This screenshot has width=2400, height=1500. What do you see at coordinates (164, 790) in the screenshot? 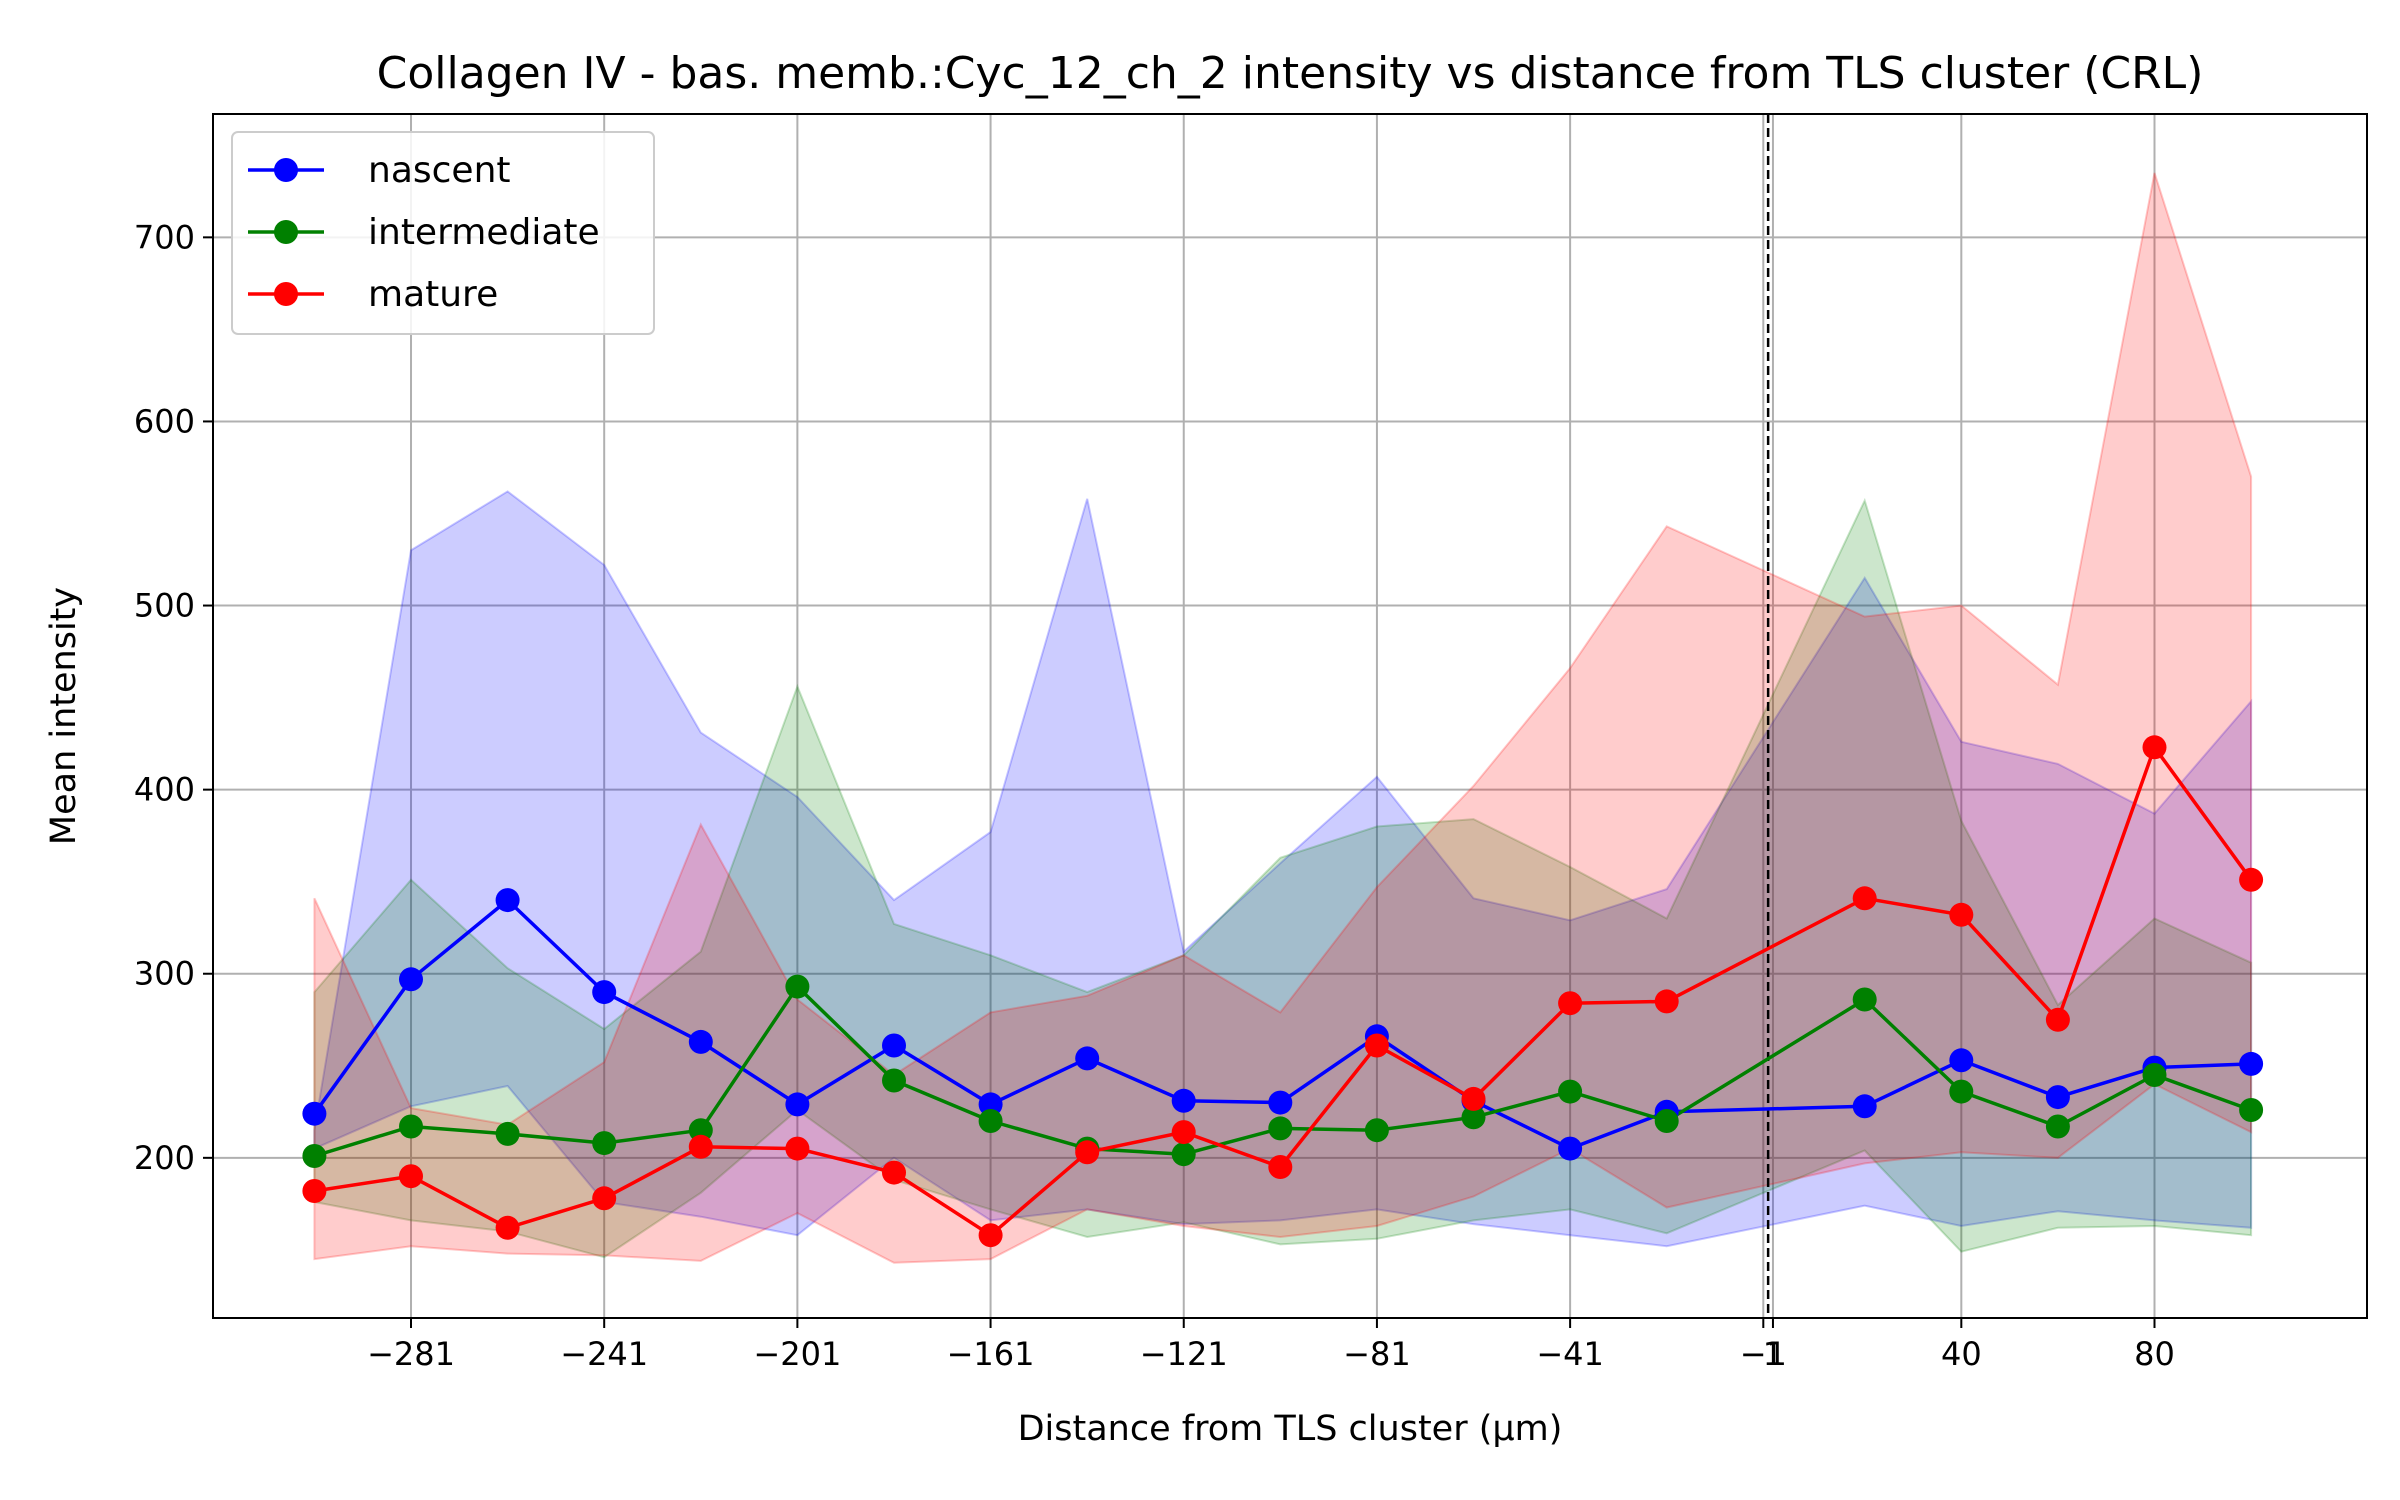
I see `y-tick-label: 400` at bounding box center [164, 790].